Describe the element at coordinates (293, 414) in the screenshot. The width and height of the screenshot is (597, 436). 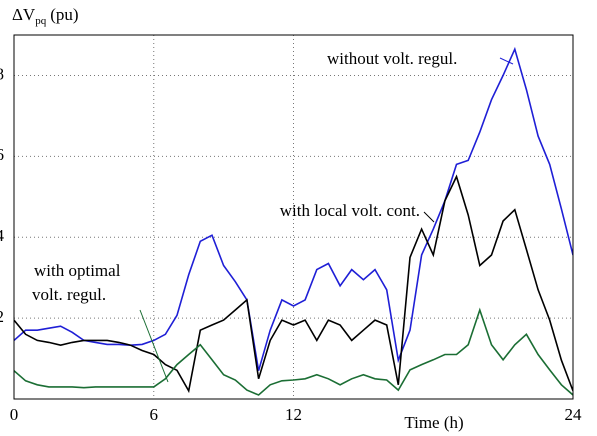
I see `x-tick-label: 12` at that location.